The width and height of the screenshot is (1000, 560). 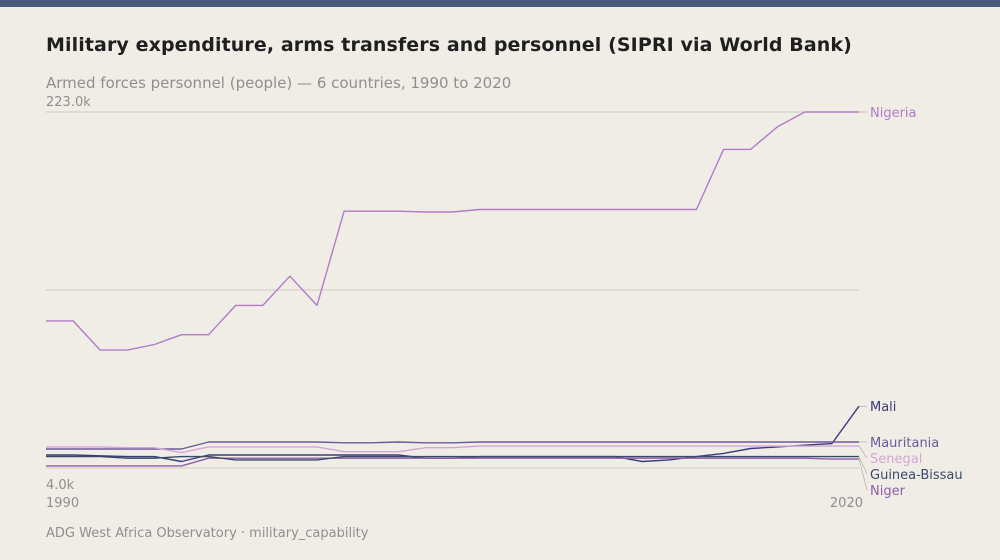 What do you see at coordinates (452, 445) in the screenshot?
I see `series-line-mauritania` at bounding box center [452, 445].